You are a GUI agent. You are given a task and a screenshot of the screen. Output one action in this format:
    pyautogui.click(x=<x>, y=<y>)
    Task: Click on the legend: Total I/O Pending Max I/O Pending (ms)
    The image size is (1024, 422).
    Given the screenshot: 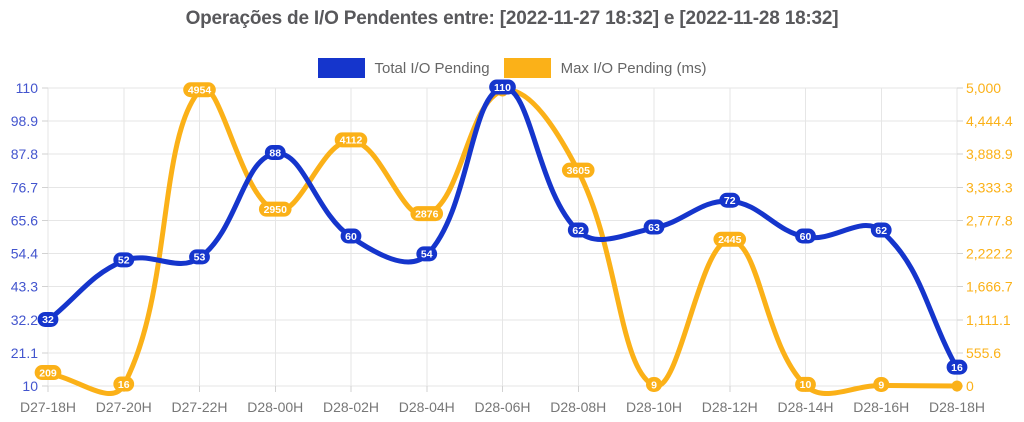 What is the action you would take?
    pyautogui.click(x=512, y=68)
    